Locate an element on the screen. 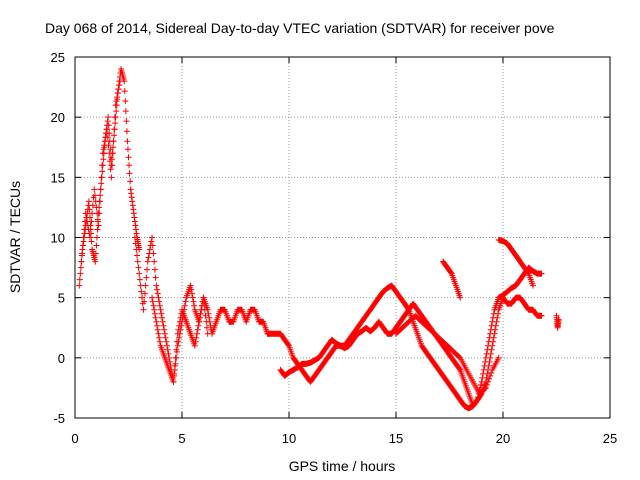 The height and width of the screenshot is (480, 640). x-tick-label: 25 is located at coordinates (610, 438).